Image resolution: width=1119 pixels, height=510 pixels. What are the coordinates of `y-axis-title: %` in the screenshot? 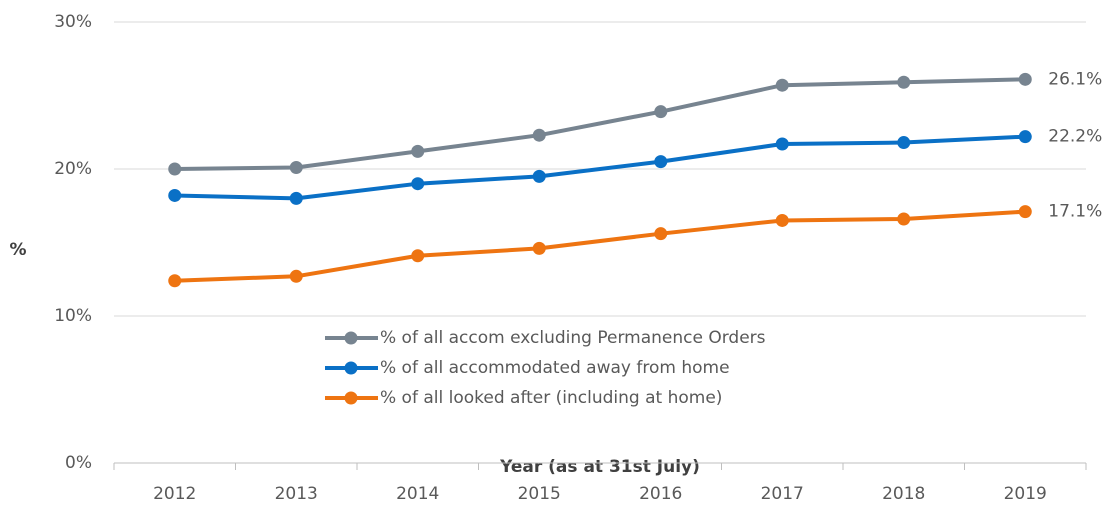 It's located at (17, 250).